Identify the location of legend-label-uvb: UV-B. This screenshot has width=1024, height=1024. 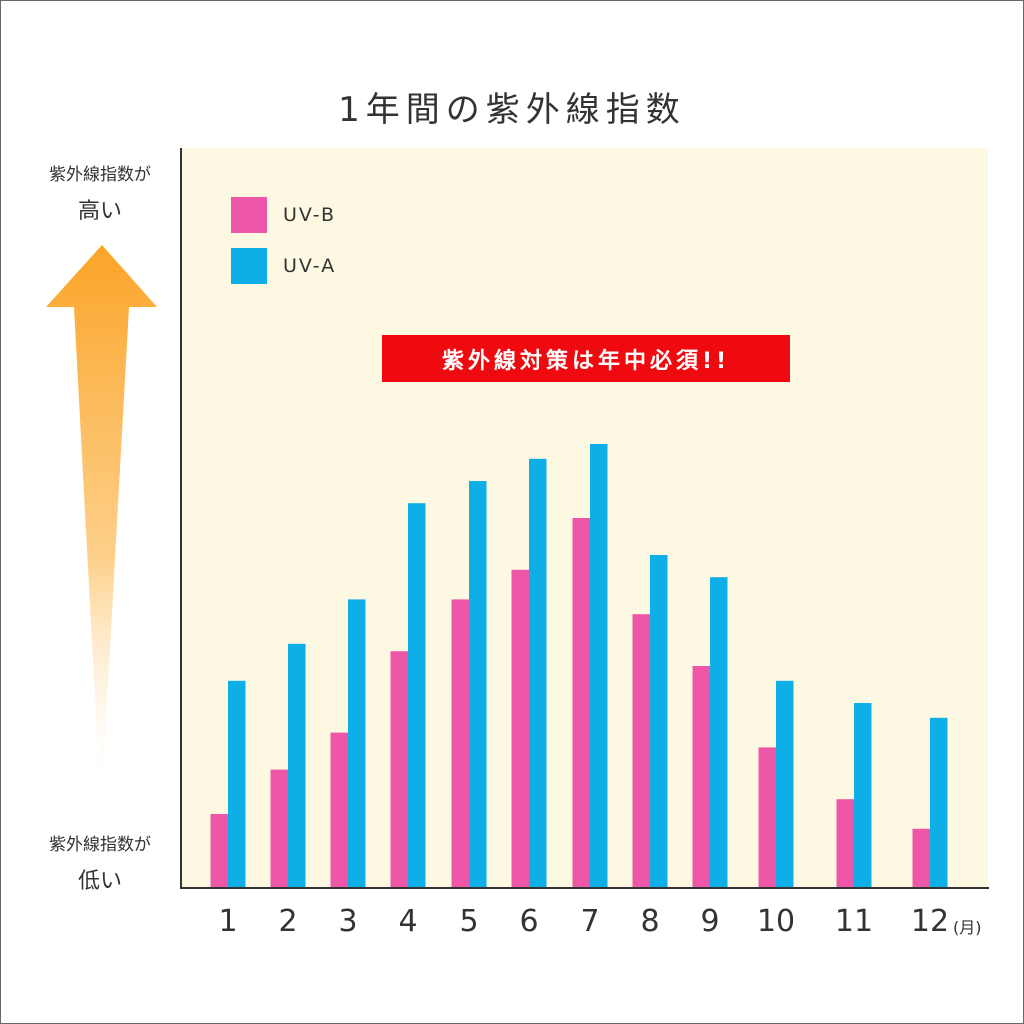
(310, 215).